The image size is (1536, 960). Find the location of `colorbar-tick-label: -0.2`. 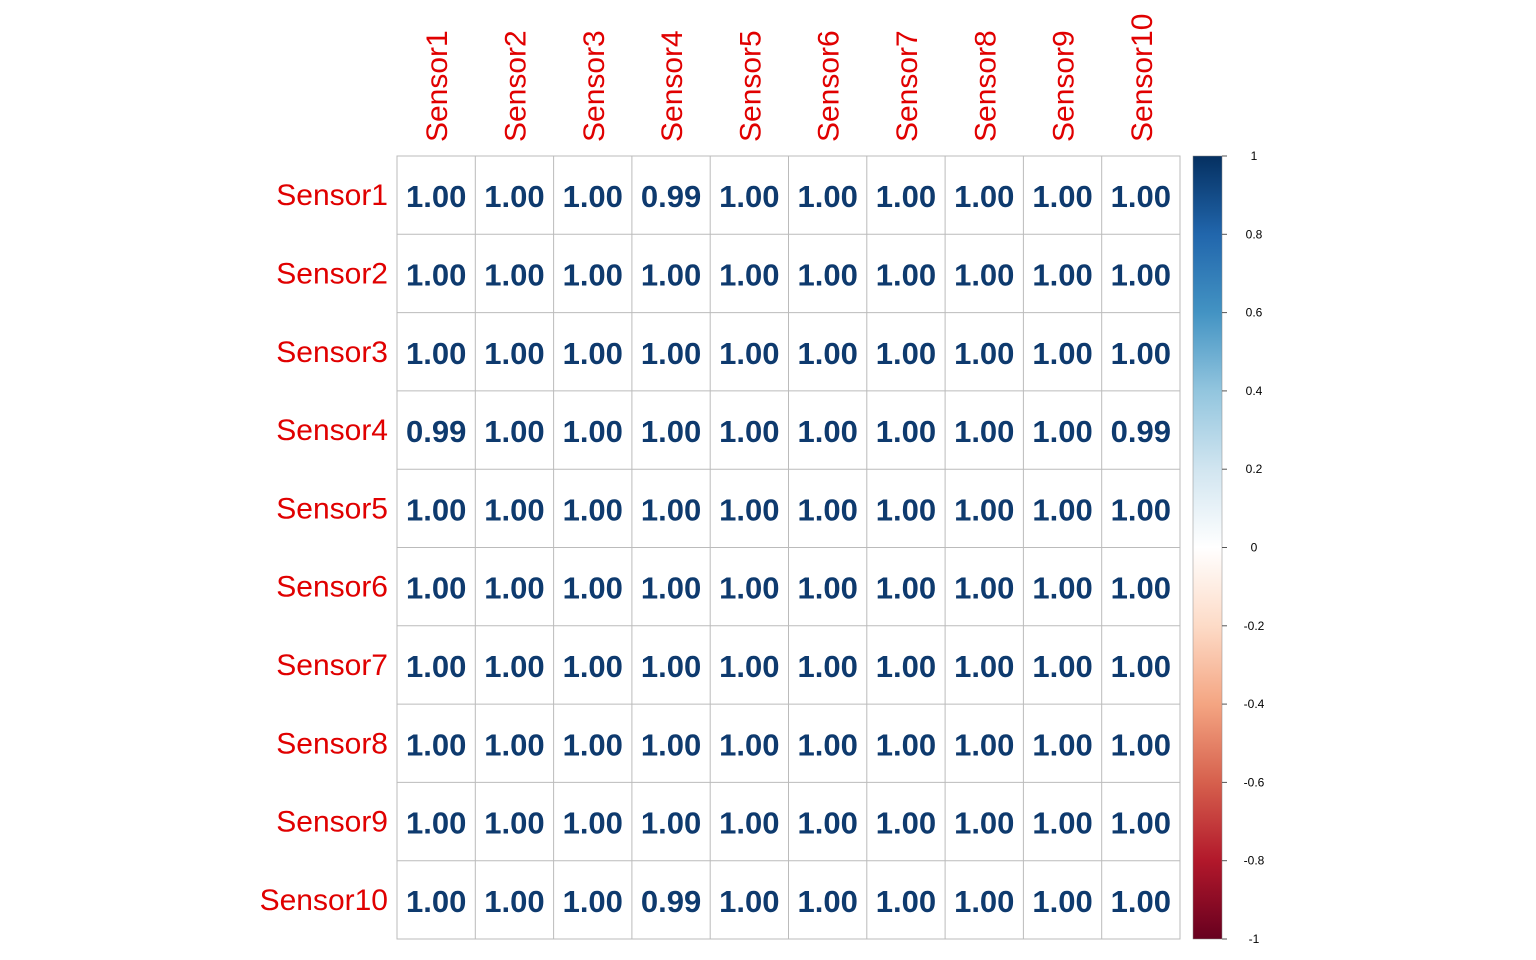

colorbar-tick-label: -0.2 is located at coordinates (1254, 626).